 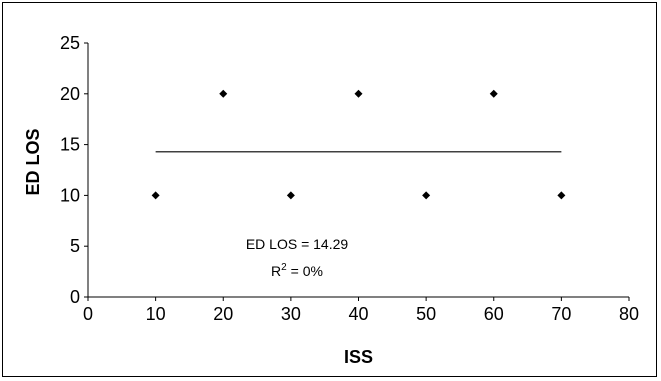 What do you see at coordinates (426, 314) in the screenshot?
I see `x-tick-label: 50` at bounding box center [426, 314].